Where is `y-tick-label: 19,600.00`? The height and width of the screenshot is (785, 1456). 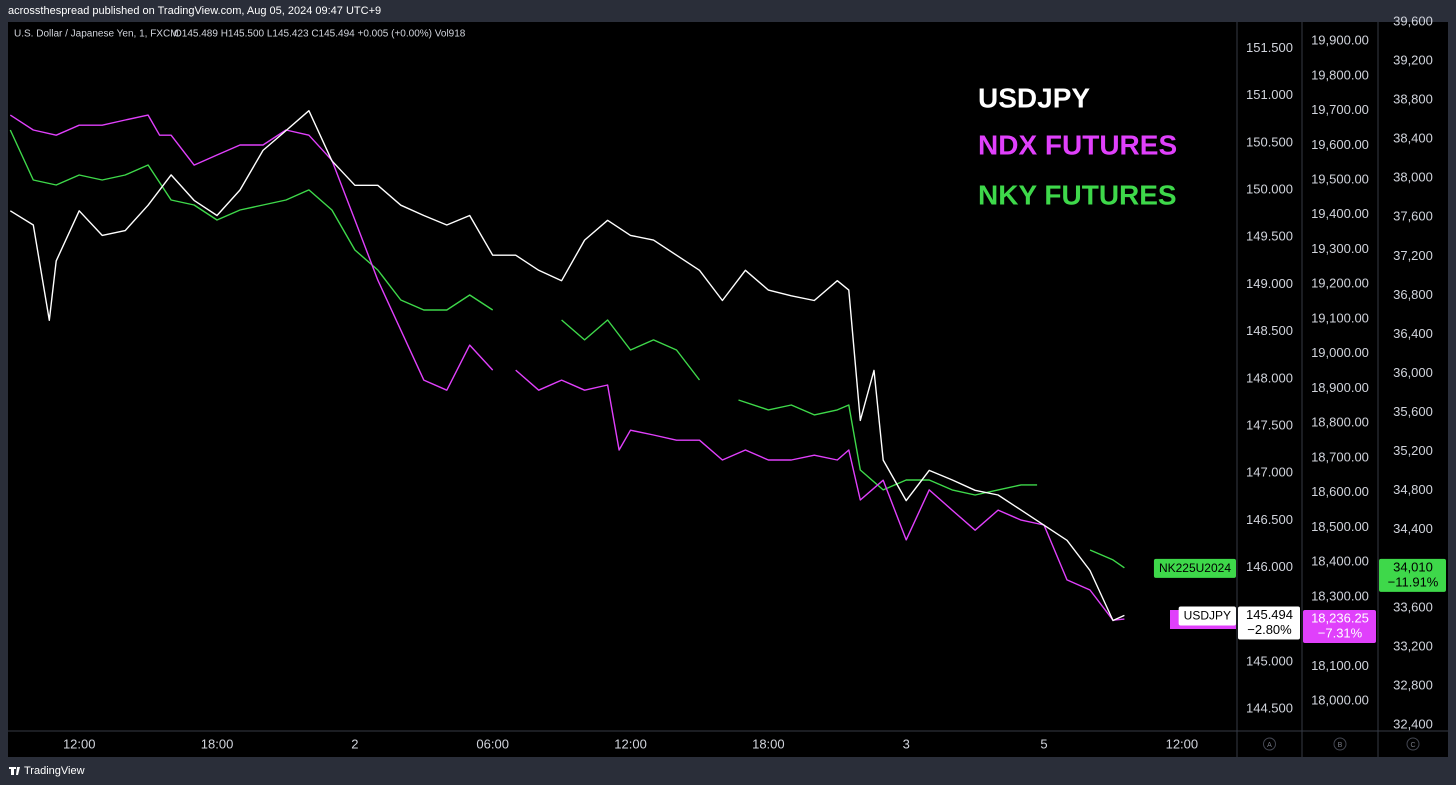
y-tick-label: 19,600.00 is located at coordinates (1340, 144).